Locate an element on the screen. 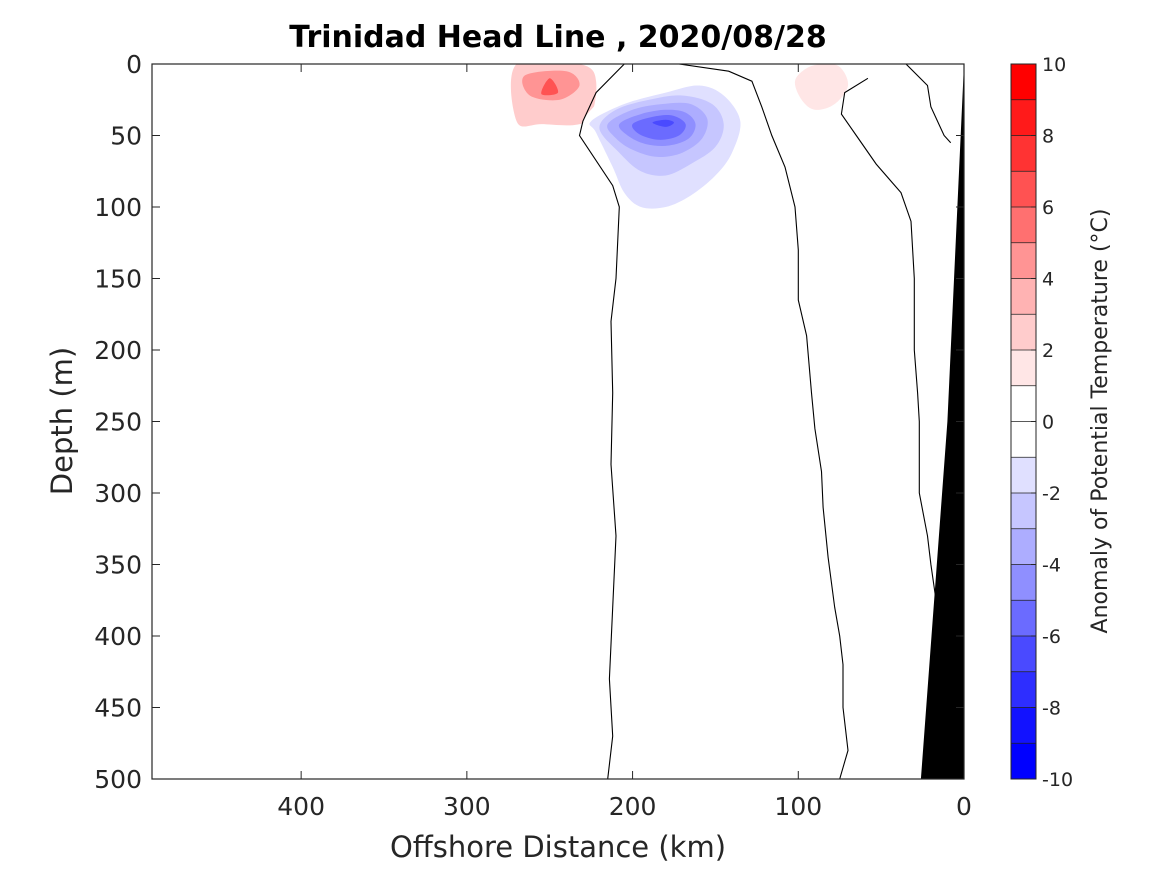 The width and height of the screenshot is (1167, 875). colorbar-tick-label: -6 is located at coordinates (1051, 637).